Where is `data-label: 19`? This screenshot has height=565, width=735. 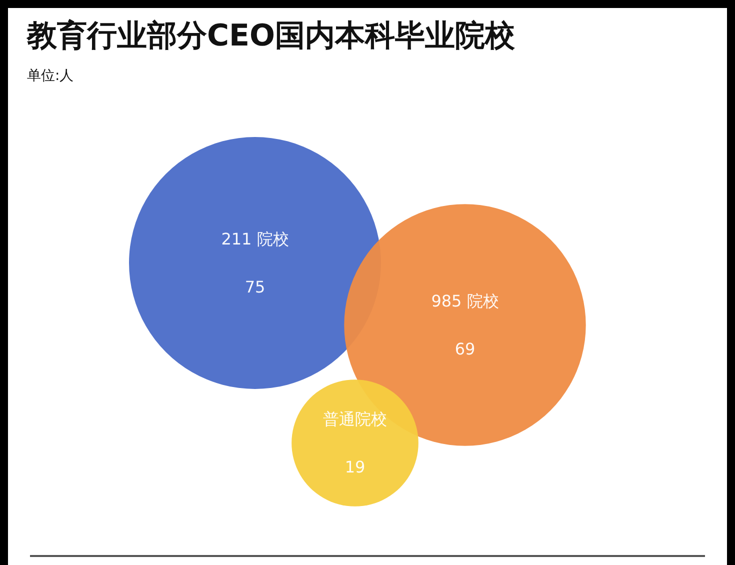 data-label: 19 is located at coordinates (355, 467).